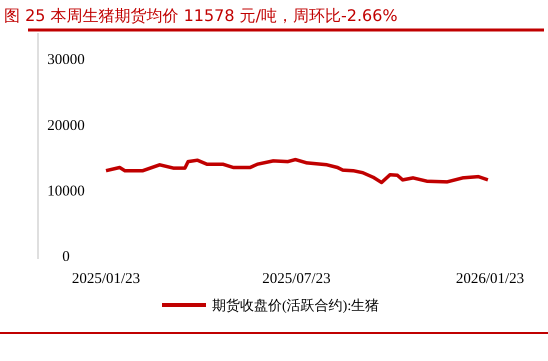  Describe the element at coordinates (66, 191) in the screenshot. I see `y-tick-label: 10000` at that location.